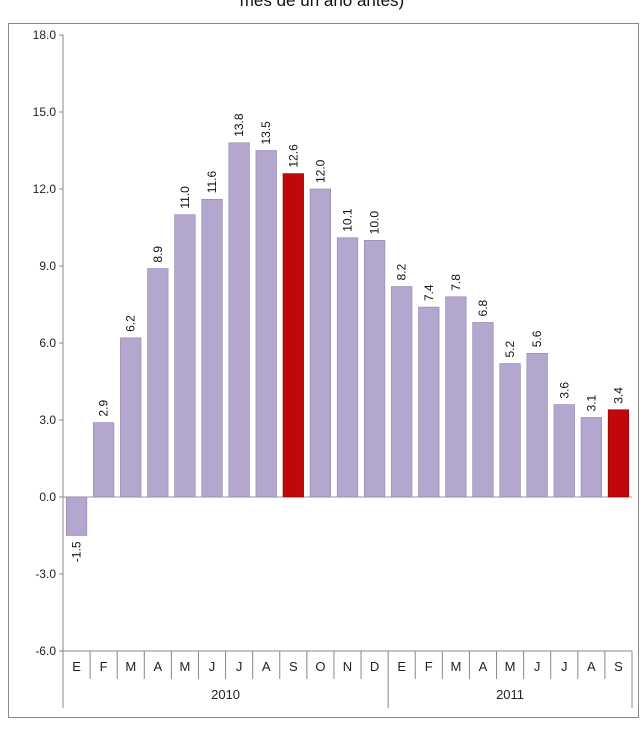 The height and width of the screenshot is (732, 644). I want to click on data-label: 13.8, so click(239, 125).